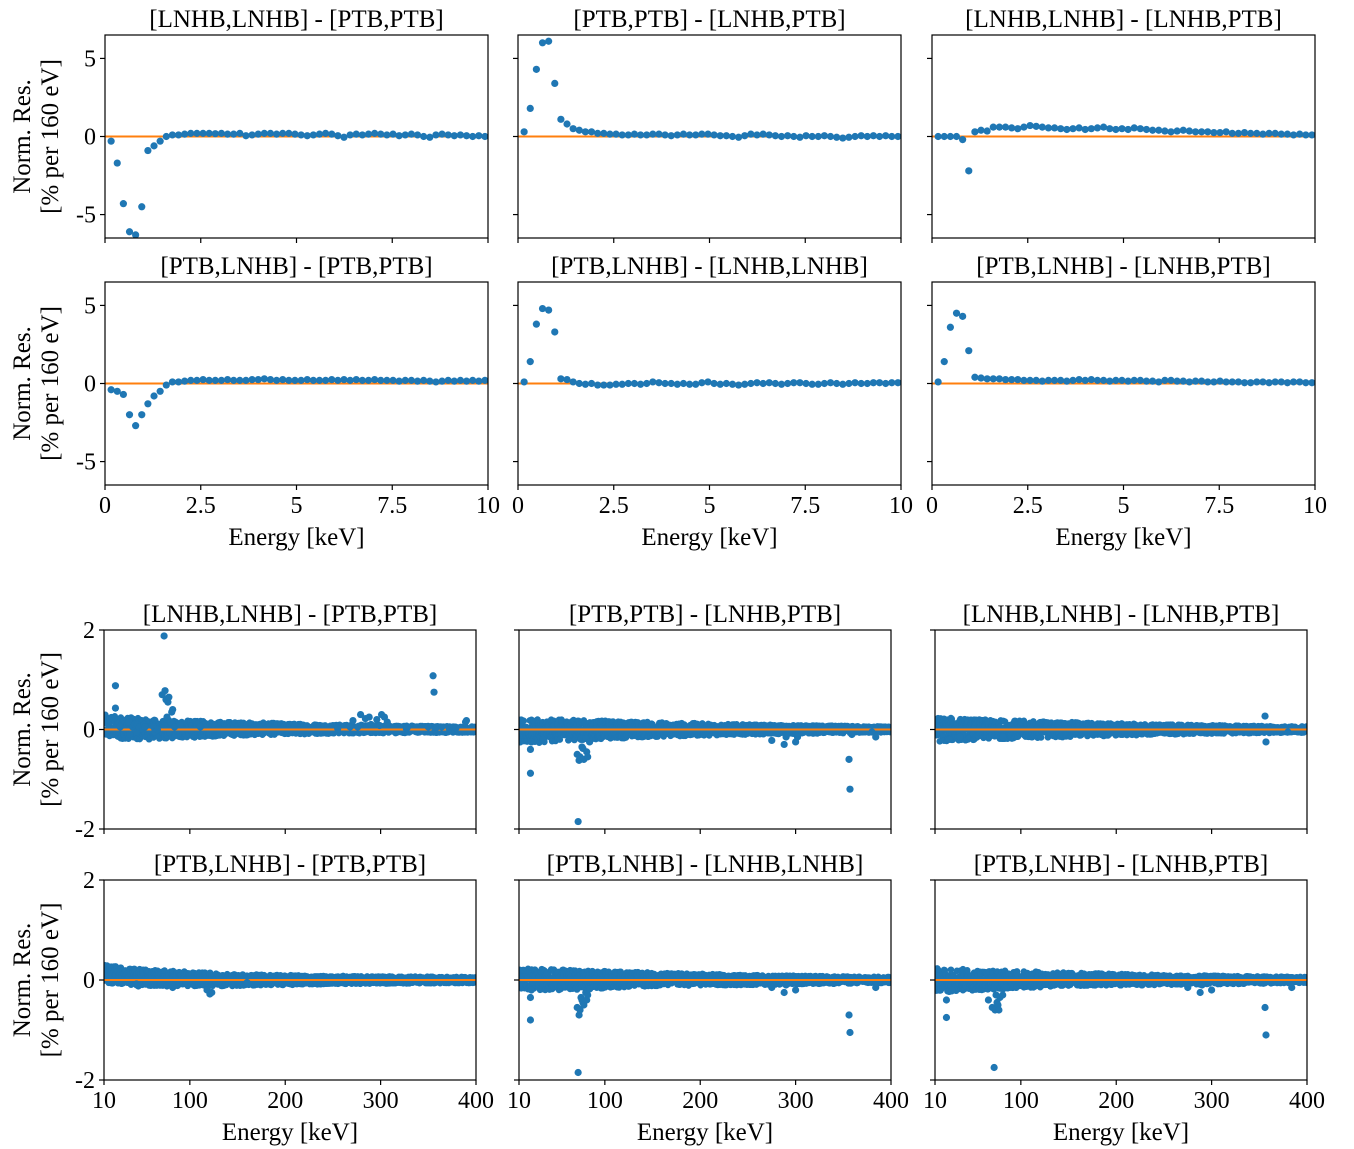  I want to click on x-tick-label: 0, so click(932, 506).